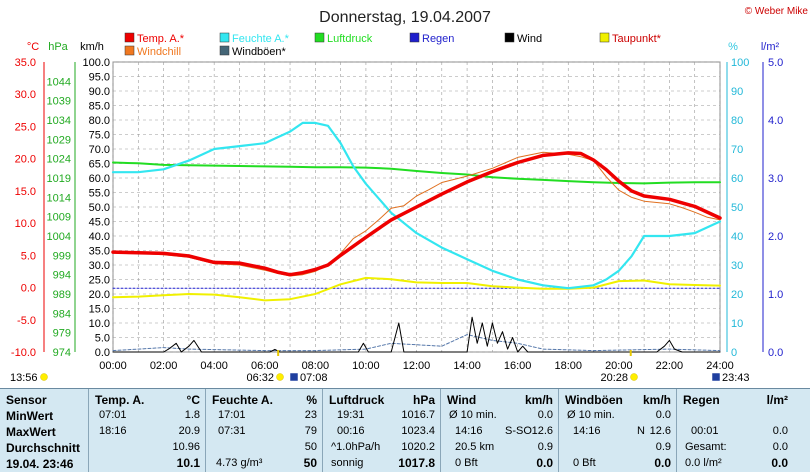 The height and width of the screenshot is (472, 810). I want to click on hpa-tick-label: 1014, so click(59, 198).